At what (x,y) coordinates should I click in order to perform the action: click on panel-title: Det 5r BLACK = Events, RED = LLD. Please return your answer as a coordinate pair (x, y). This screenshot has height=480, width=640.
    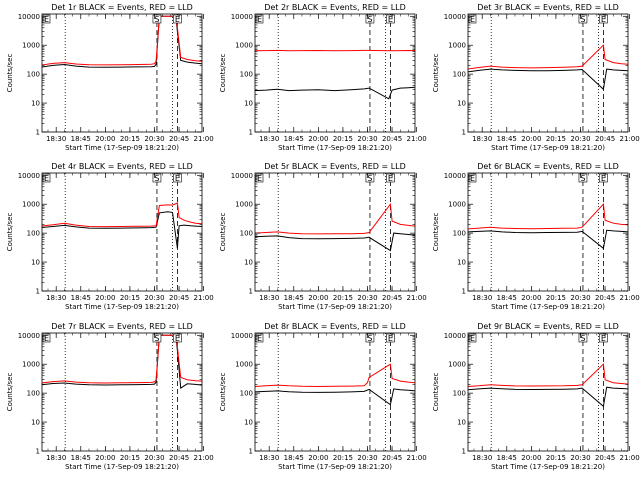
    Looking at the image, I should click on (335, 166).